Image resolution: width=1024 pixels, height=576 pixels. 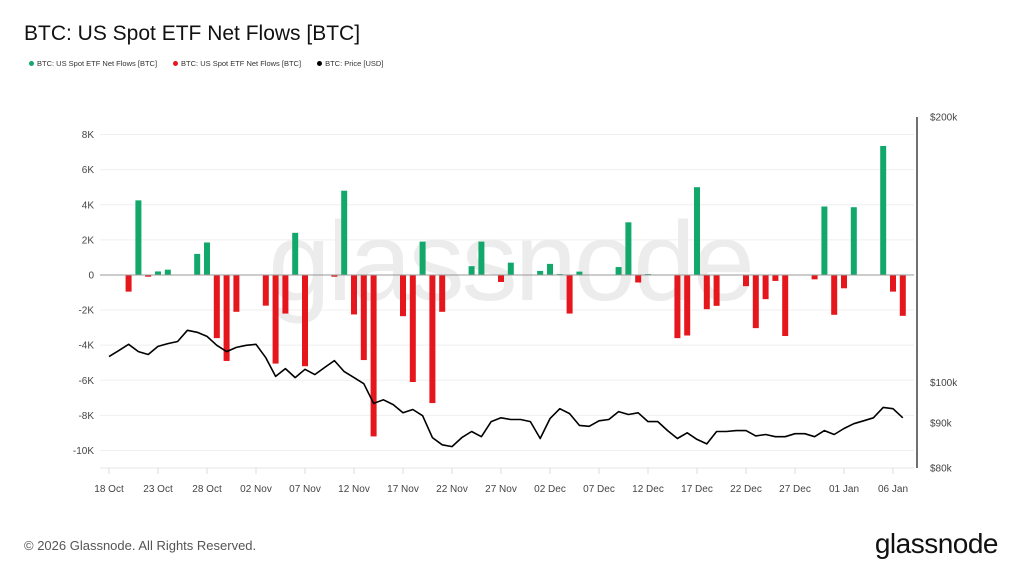 What do you see at coordinates (88, 205) in the screenshot?
I see `y-tick-label: 4K` at bounding box center [88, 205].